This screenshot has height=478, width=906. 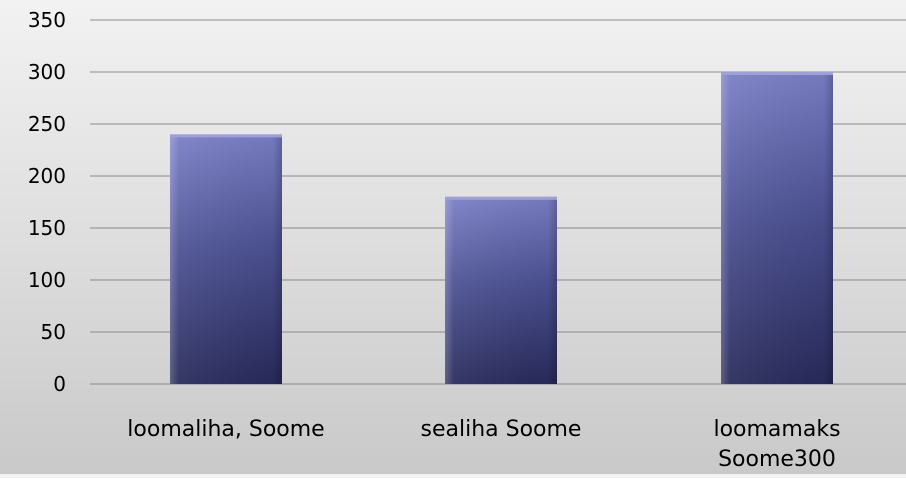 What do you see at coordinates (47, 280) in the screenshot?
I see `y-tick-label: 100` at bounding box center [47, 280].